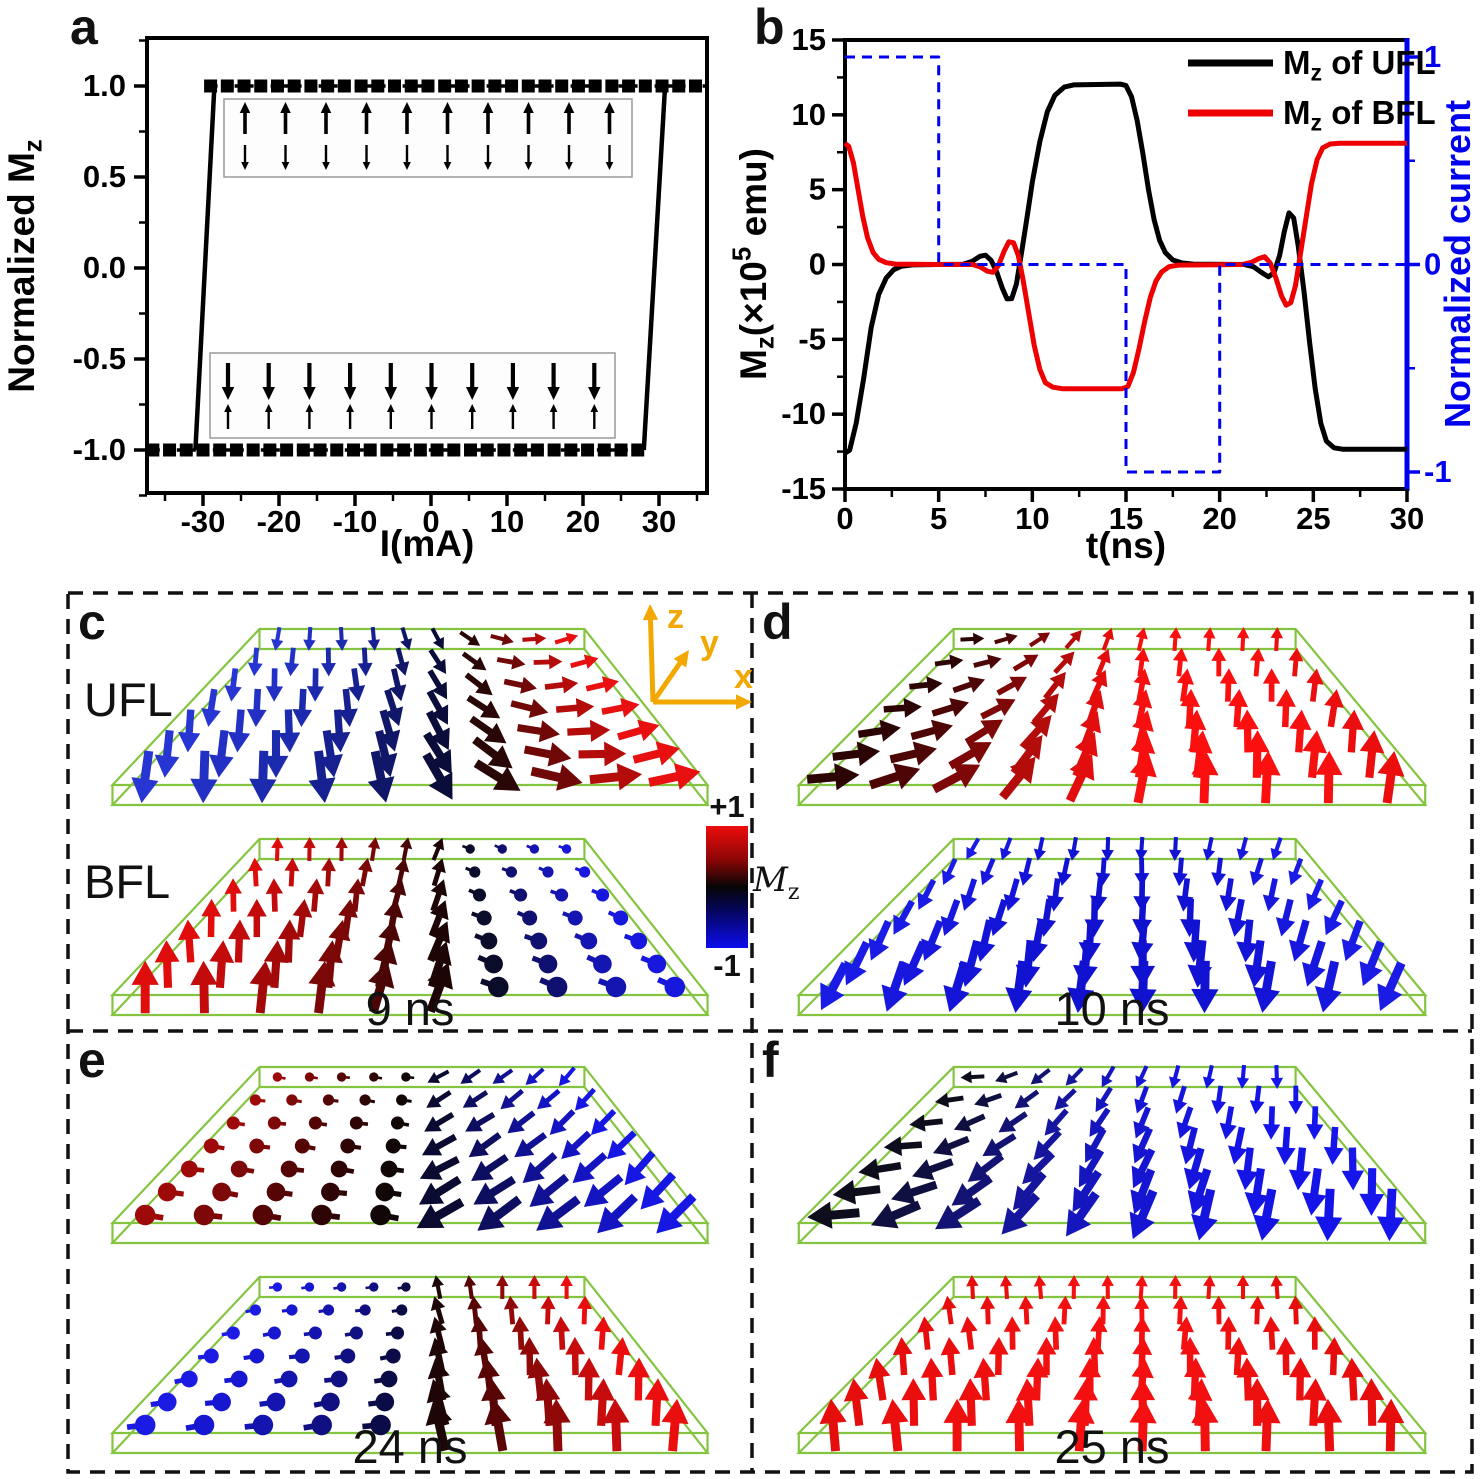 Image resolution: width=1480 pixels, height=1479 pixels. I want to click on svg-text: 0.5, so click(104, 176).